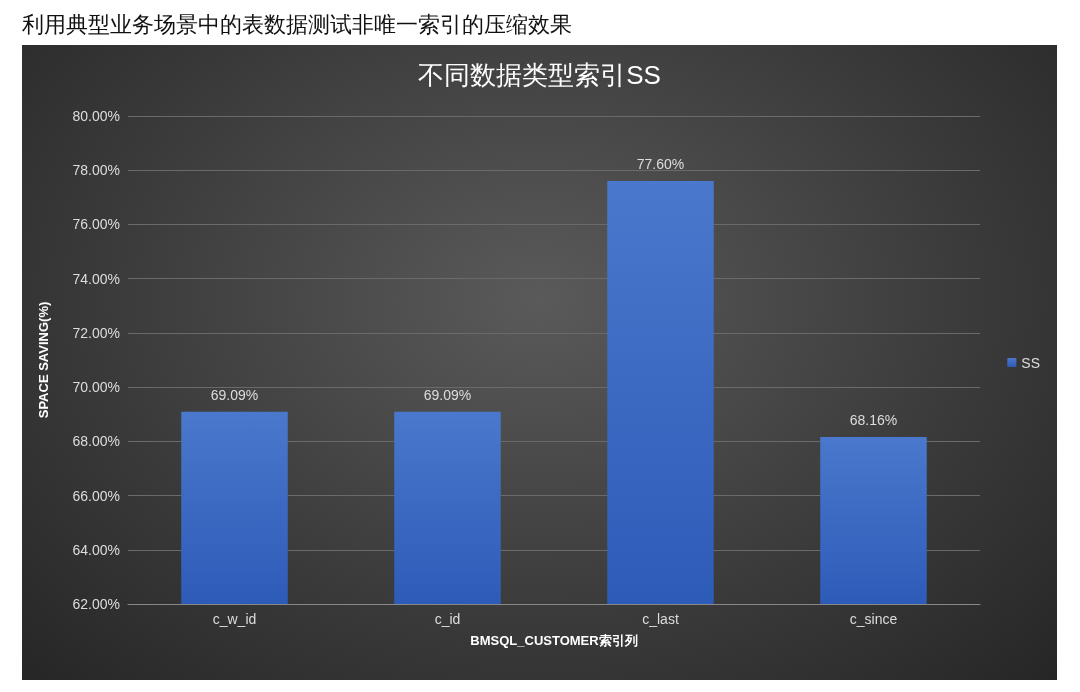  I want to click on x-axis-title: BMSQL_CUSTOMER索引列, so click(554, 640).